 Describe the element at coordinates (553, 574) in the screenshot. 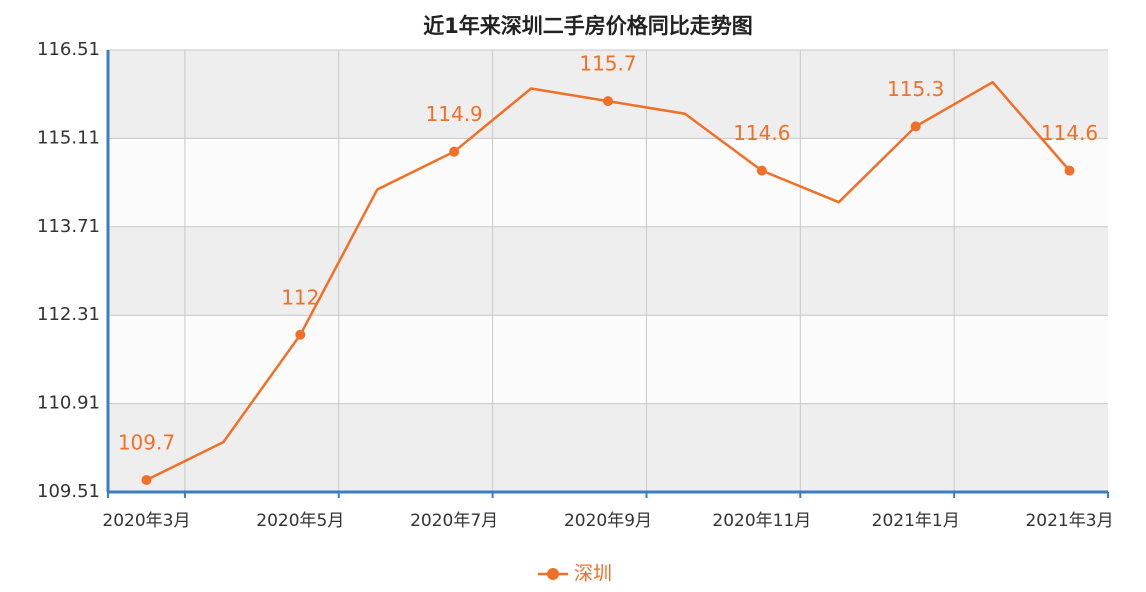

I see `legend-symbol-dot` at that location.